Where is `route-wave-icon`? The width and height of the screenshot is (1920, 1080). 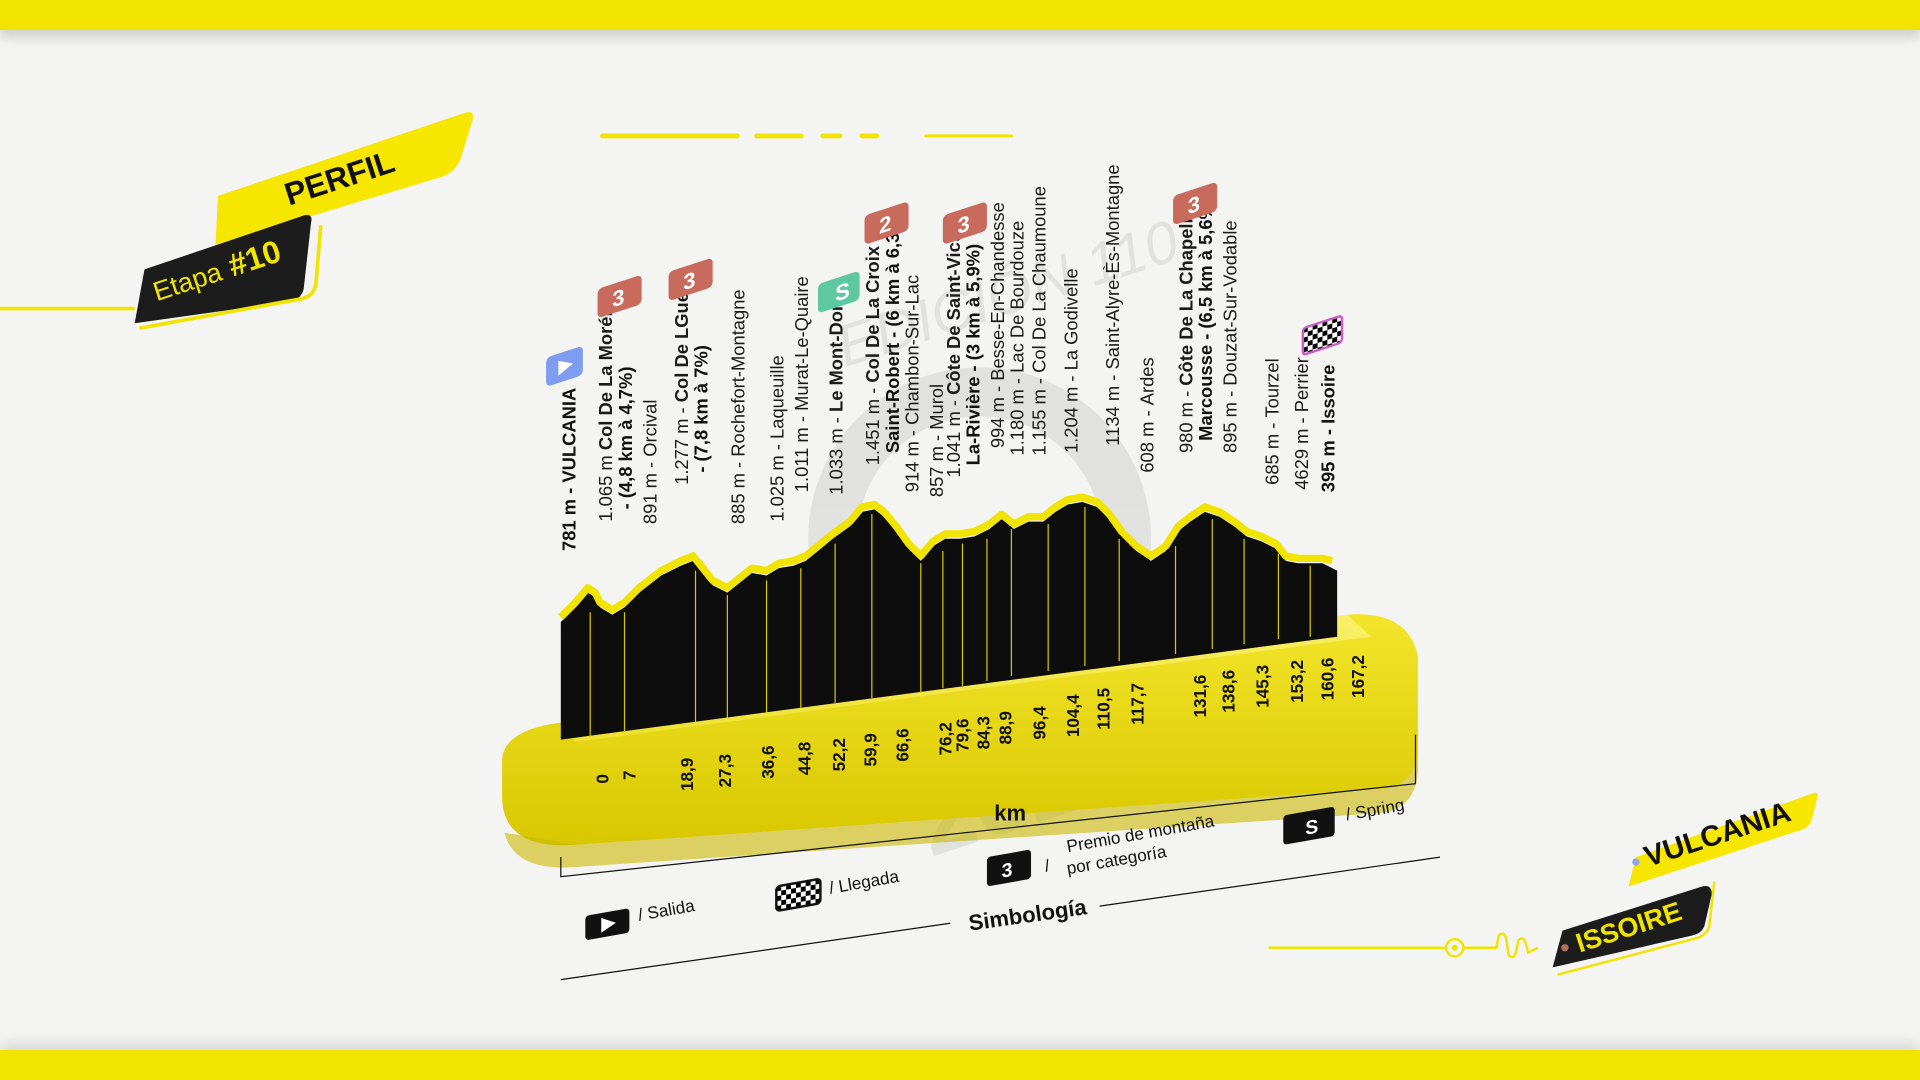
route-wave-icon is located at coordinates (1501, 945).